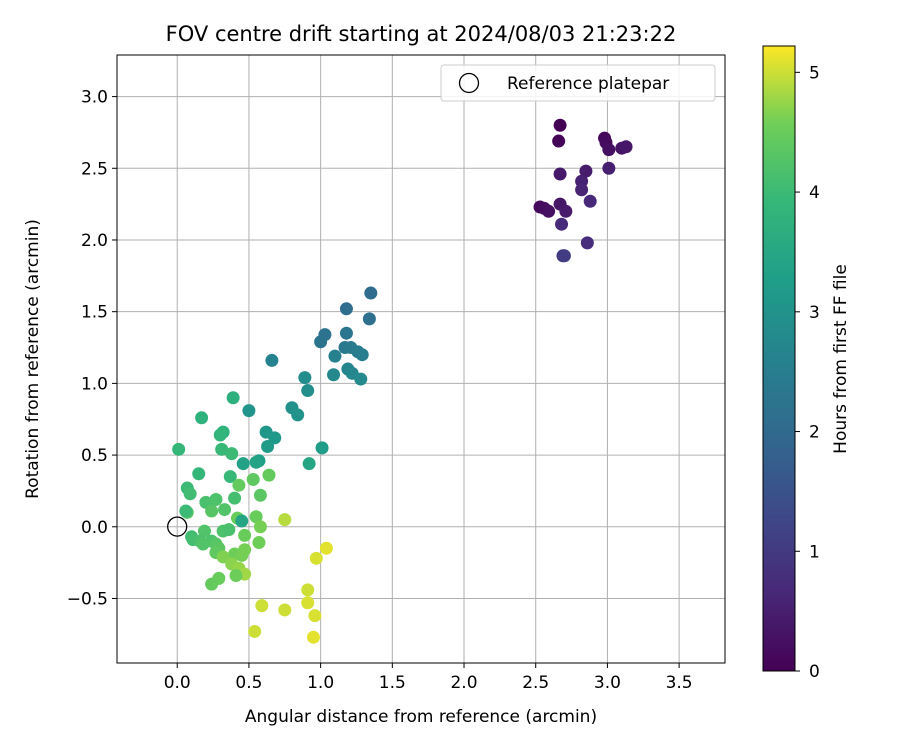 The height and width of the screenshot is (750, 900). I want to click on x-axis-label: Angular distance from reference (arcmin), so click(421, 717).